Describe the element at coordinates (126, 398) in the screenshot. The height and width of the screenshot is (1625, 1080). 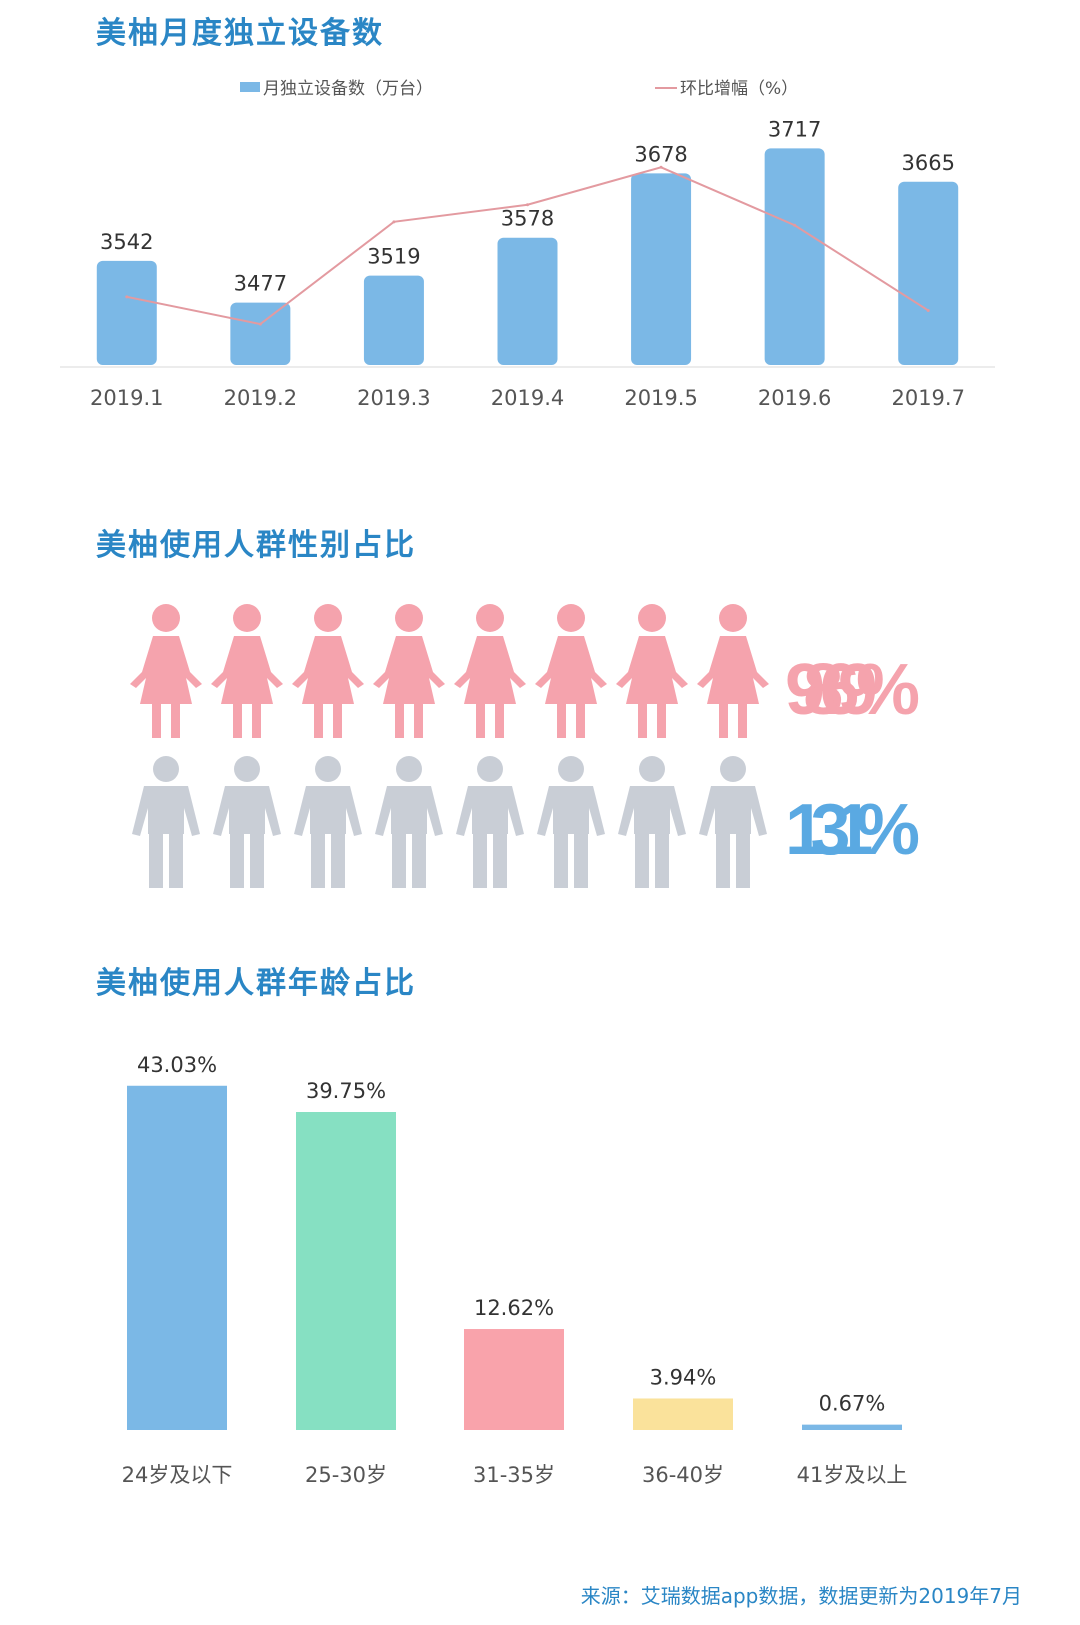
I see `x-tick-label: 2019.1` at that location.